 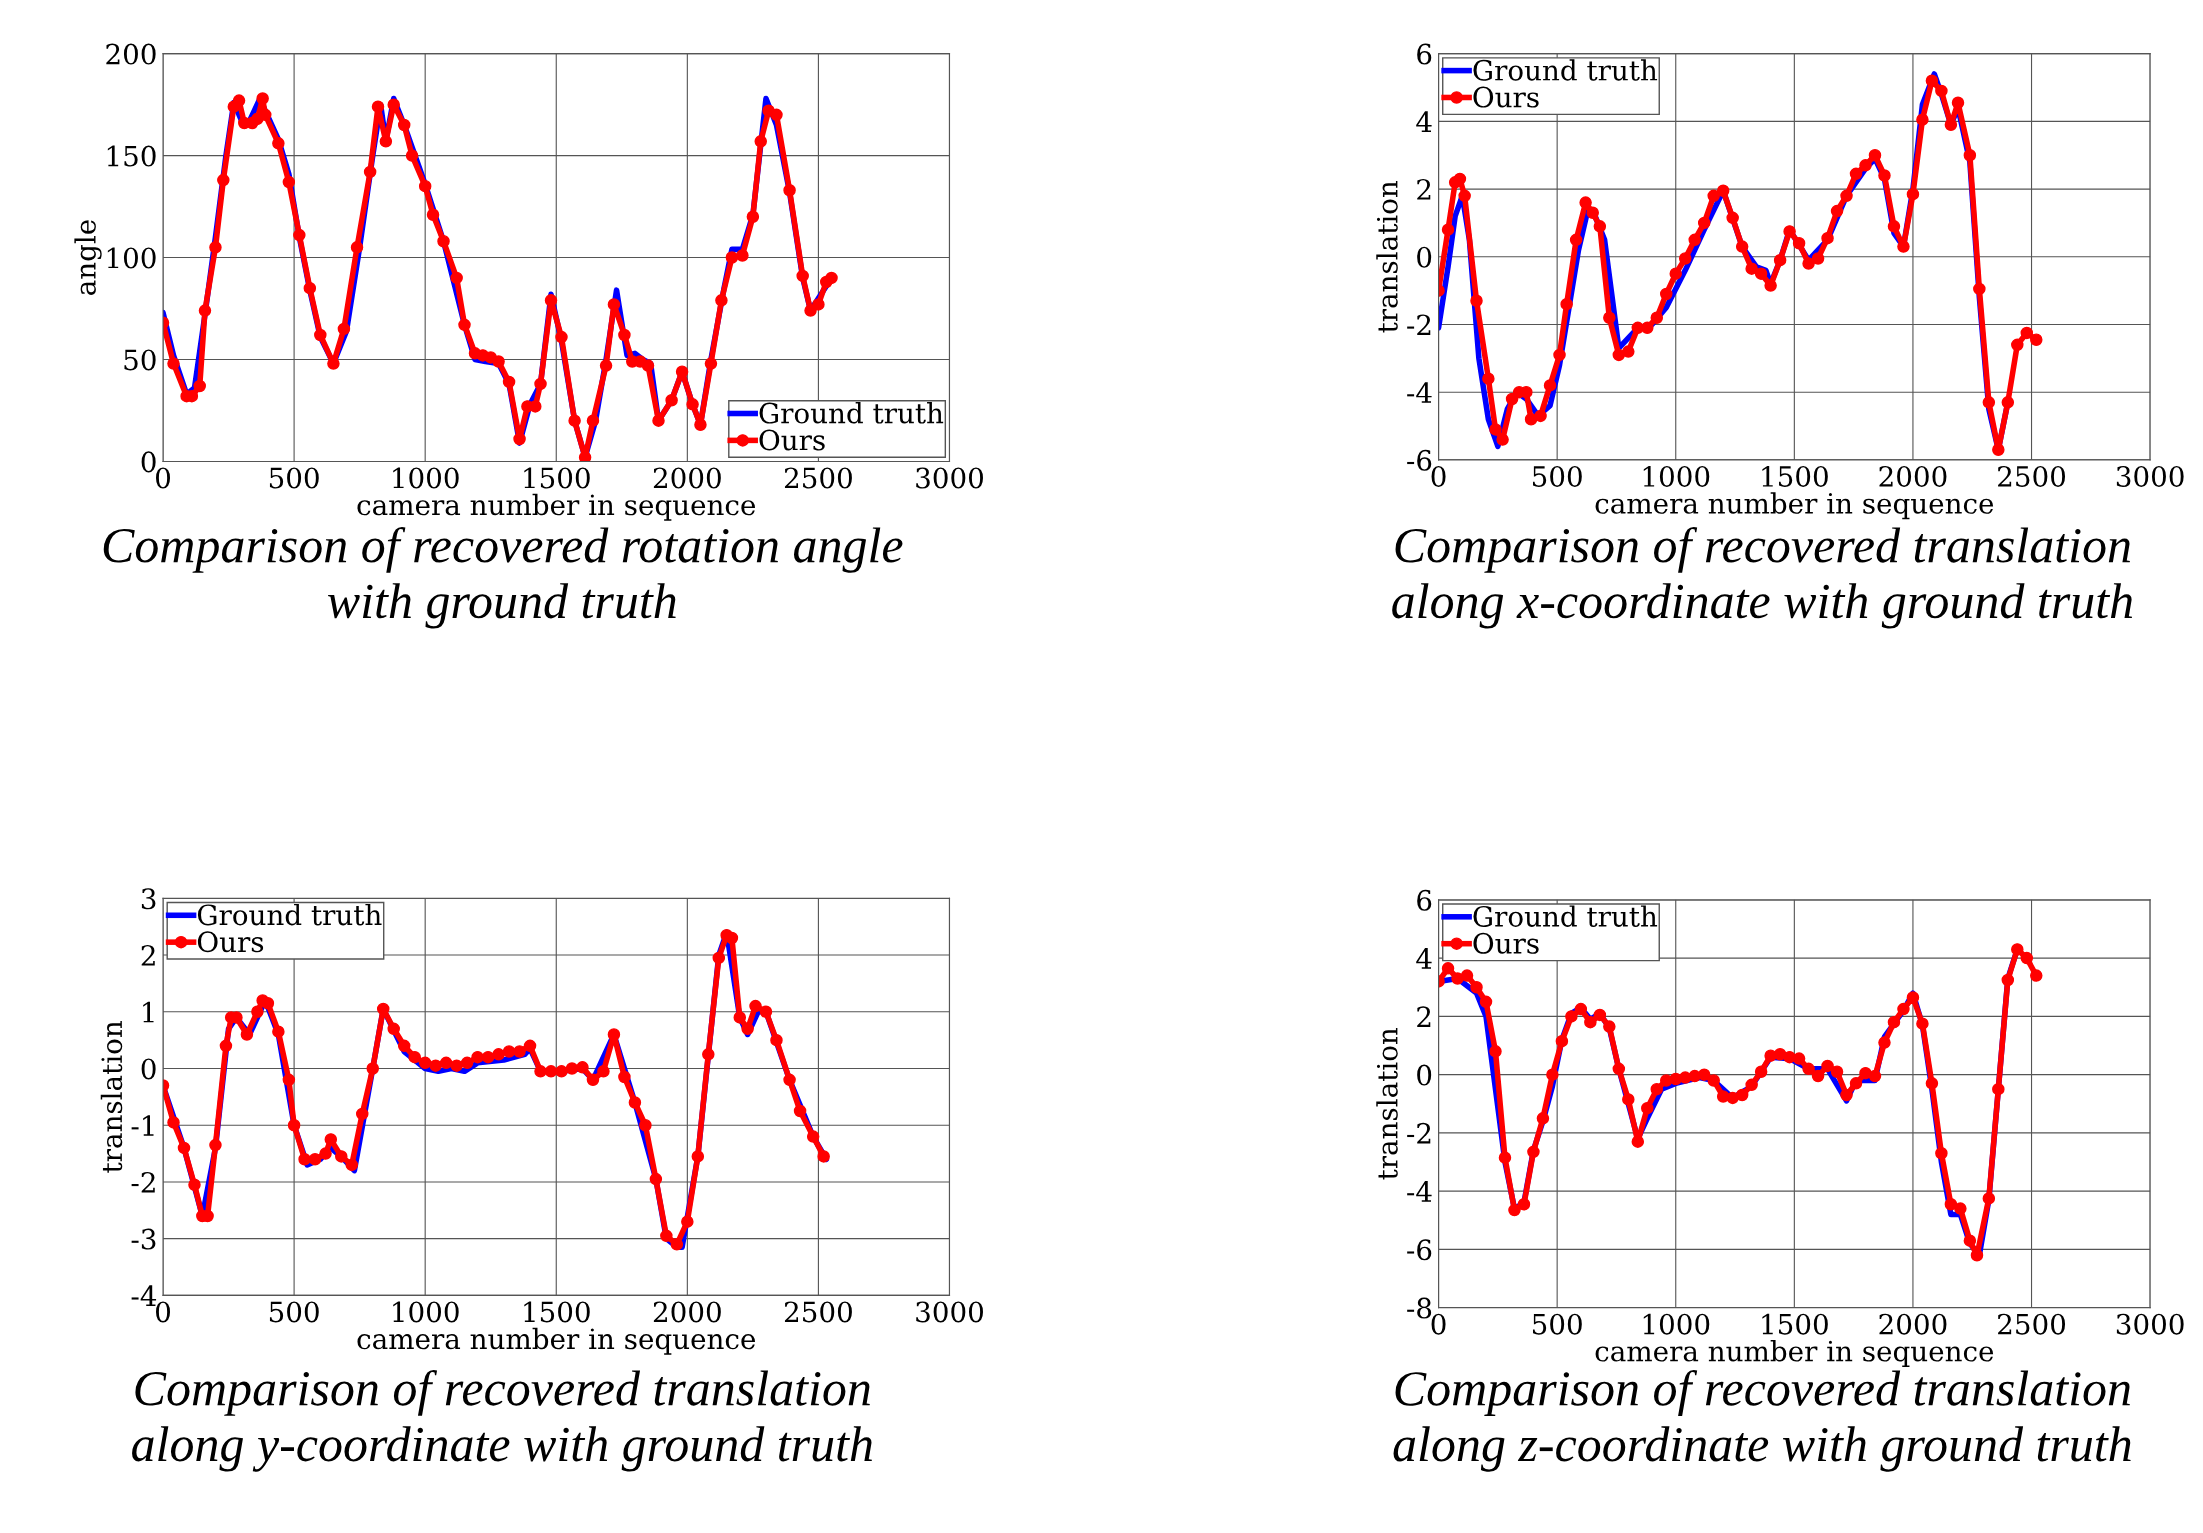 I want to click on y-tick-label: 150, so click(x=131, y=156).